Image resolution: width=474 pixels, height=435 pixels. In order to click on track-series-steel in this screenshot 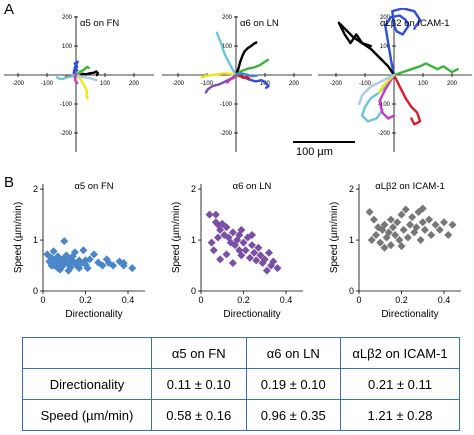, I will do `click(246, 75)`.